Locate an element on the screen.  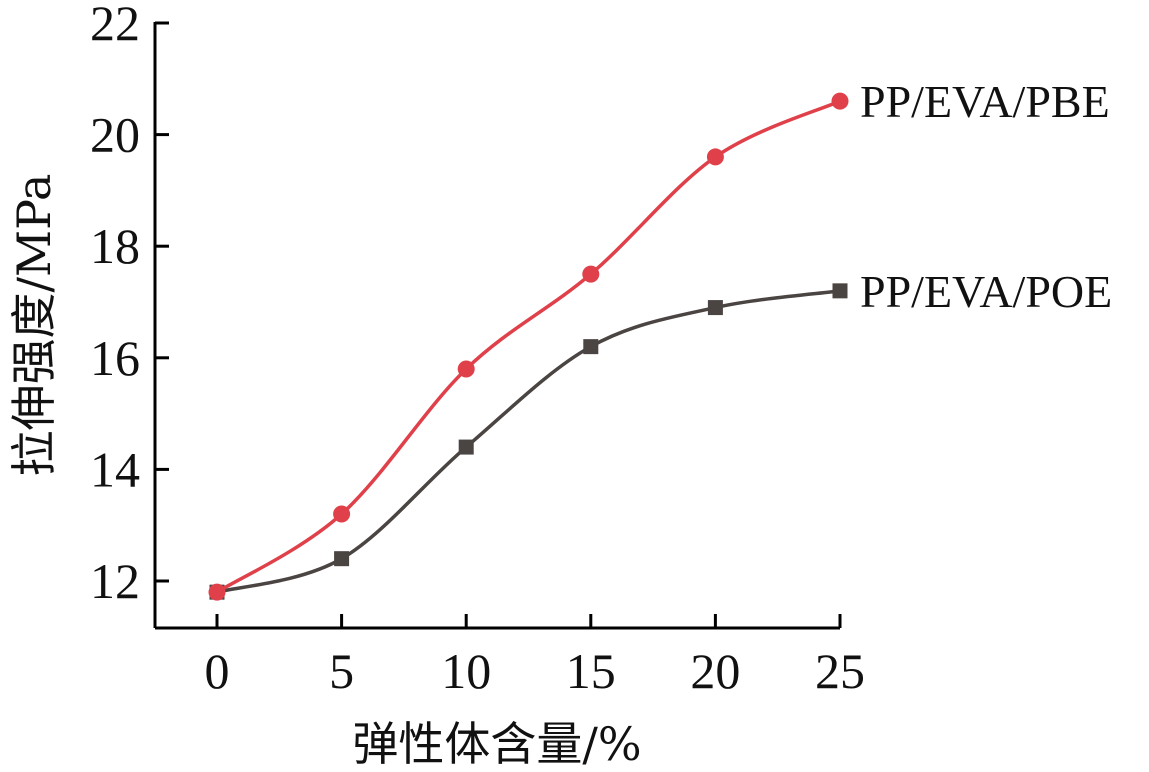
x-axis-title: 弹性体含量/% is located at coordinates (496, 744).